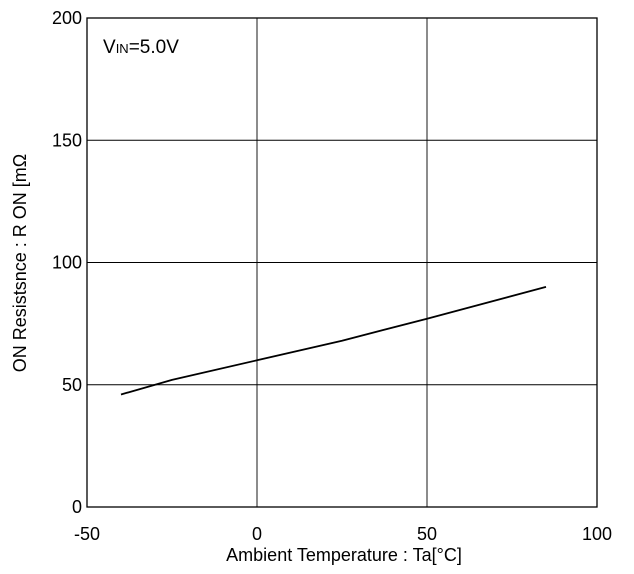 The width and height of the screenshot is (634, 574). I want to click on y-tick-label: 100, so click(67, 263).